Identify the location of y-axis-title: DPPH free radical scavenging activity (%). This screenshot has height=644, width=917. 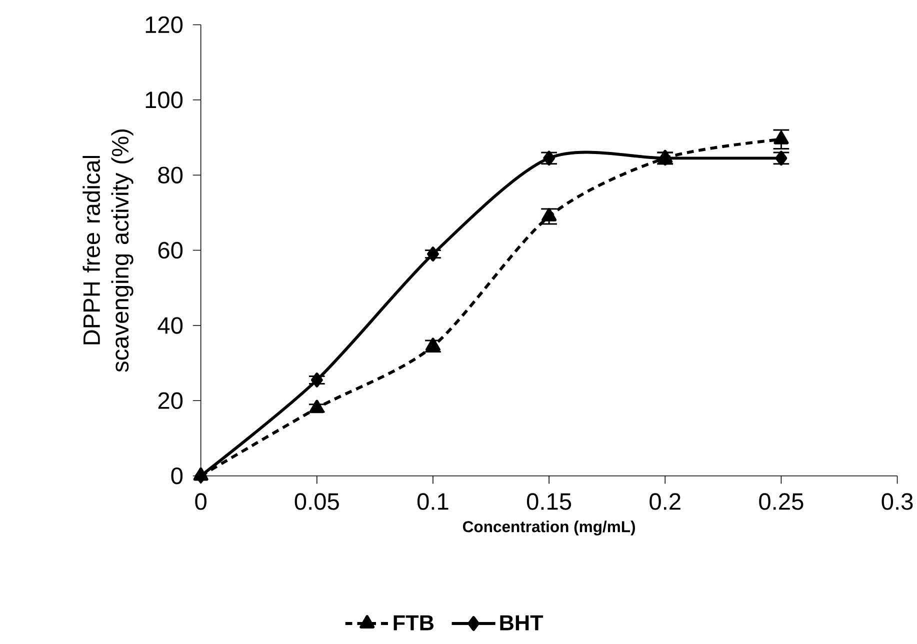
(108, 251).